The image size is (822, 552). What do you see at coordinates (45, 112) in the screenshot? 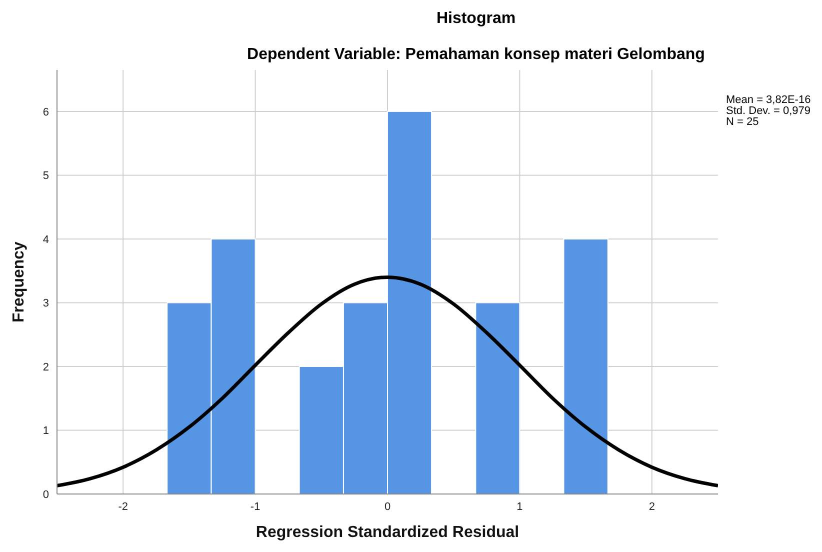
I see `y-tick-label: 6` at bounding box center [45, 112].